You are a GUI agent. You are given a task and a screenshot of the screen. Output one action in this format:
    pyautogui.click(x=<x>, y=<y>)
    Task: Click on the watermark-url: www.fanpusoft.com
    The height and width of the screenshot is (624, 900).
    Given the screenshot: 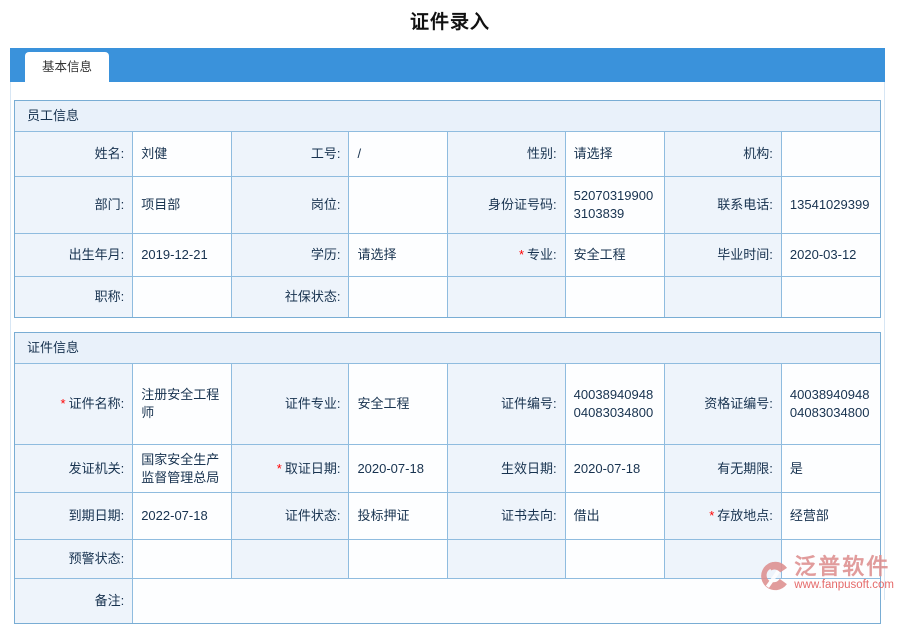 What is the action you would take?
    pyautogui.click(x=844, y=585)
    